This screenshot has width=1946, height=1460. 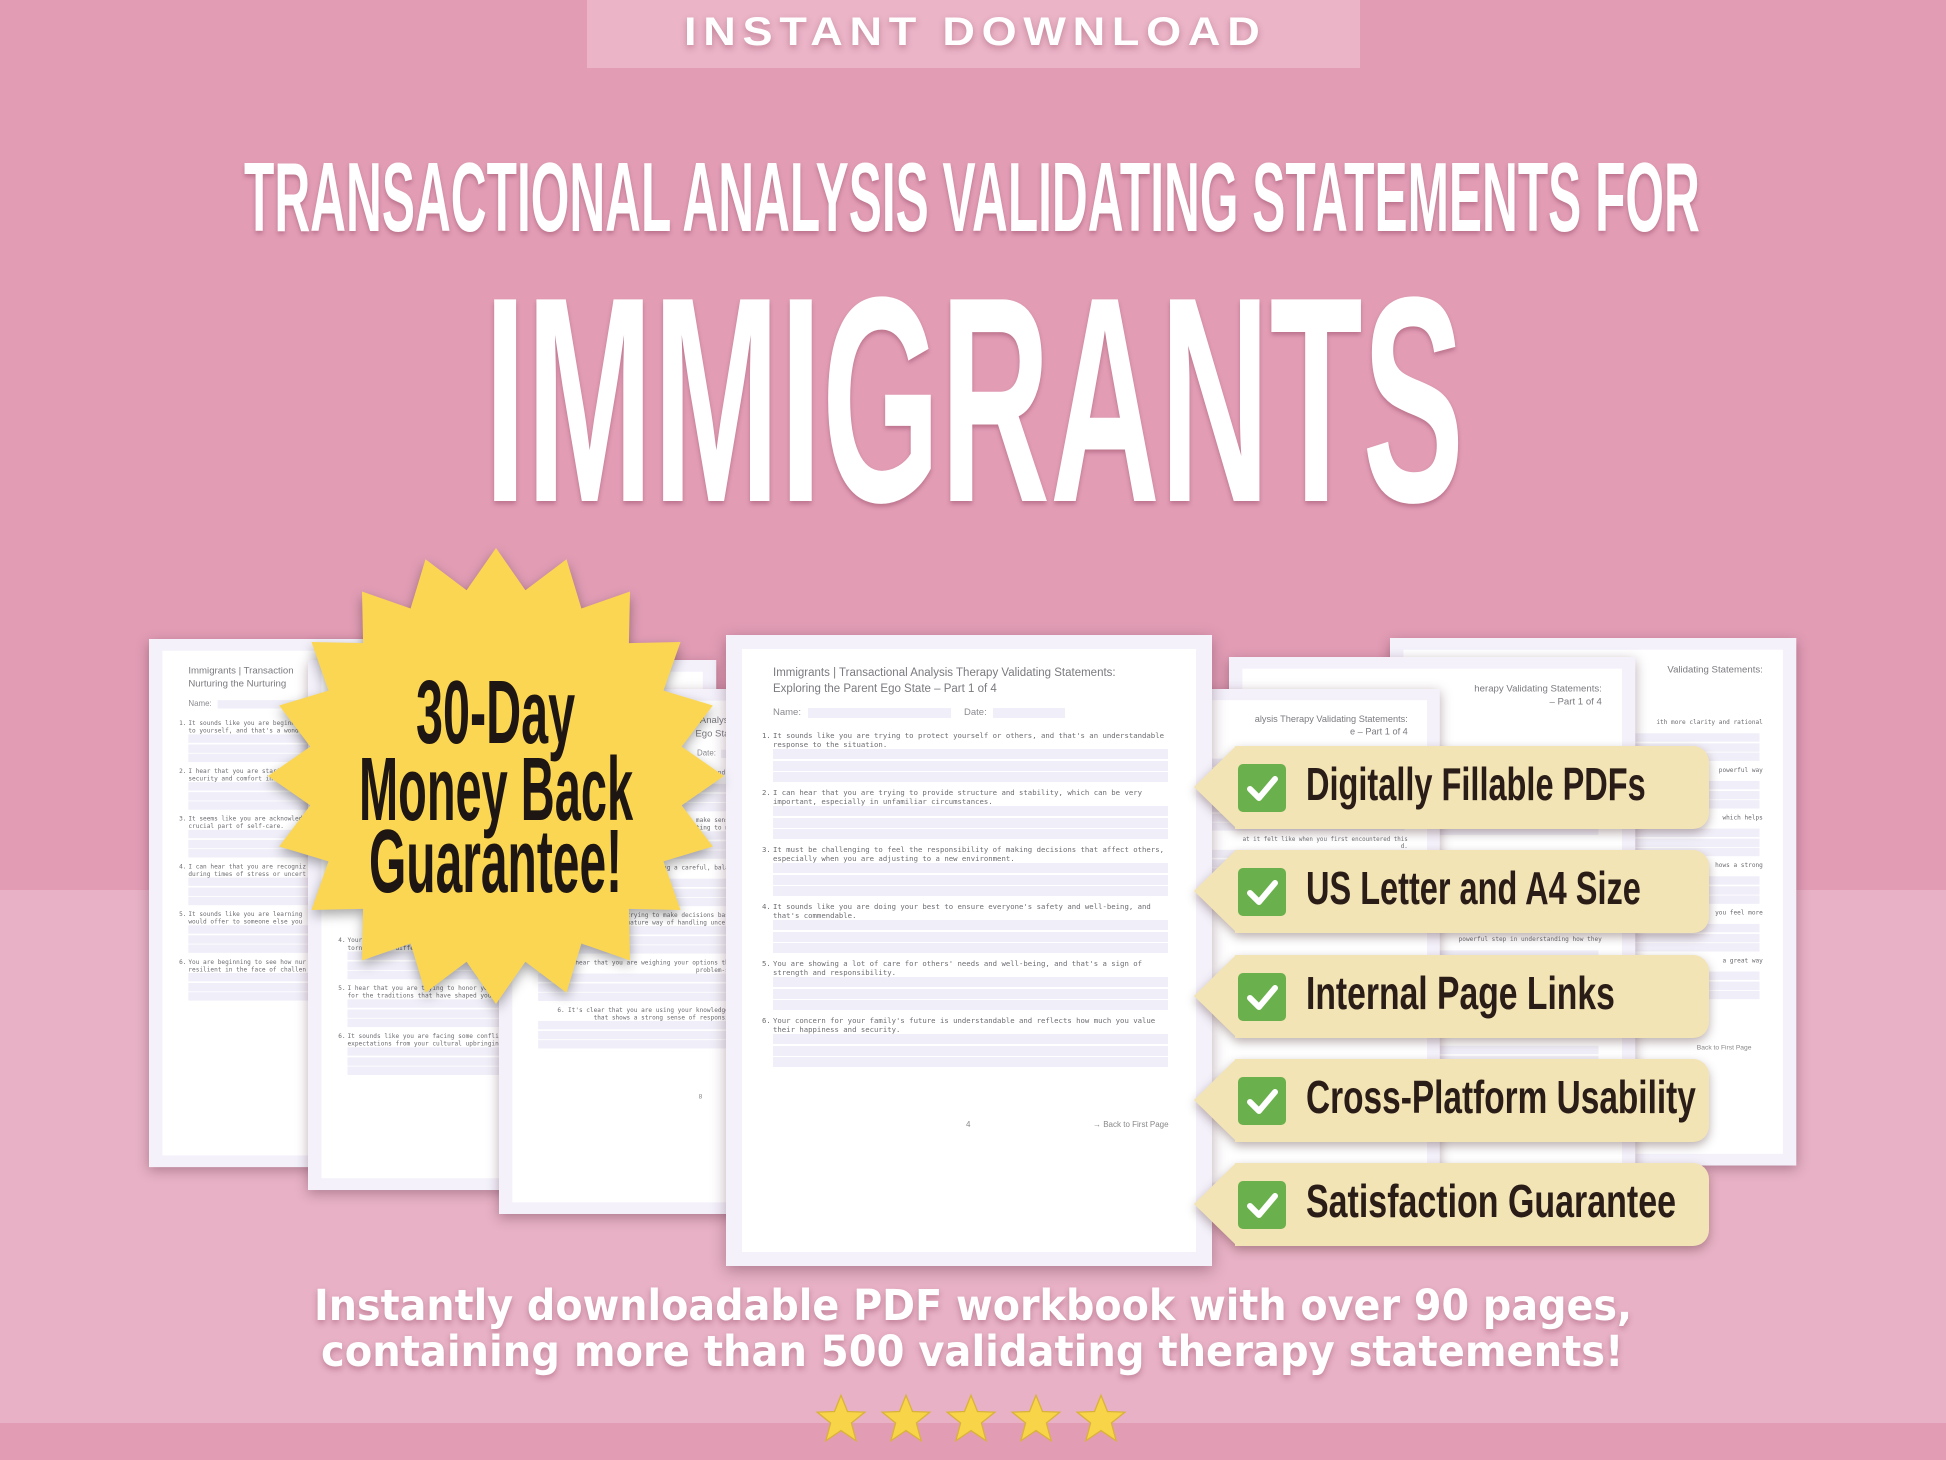 What do you see at coordinates (245, 921) in the screenshot?
I see `statement-text: would offer to someone else you` at bounding box center [245, 921].